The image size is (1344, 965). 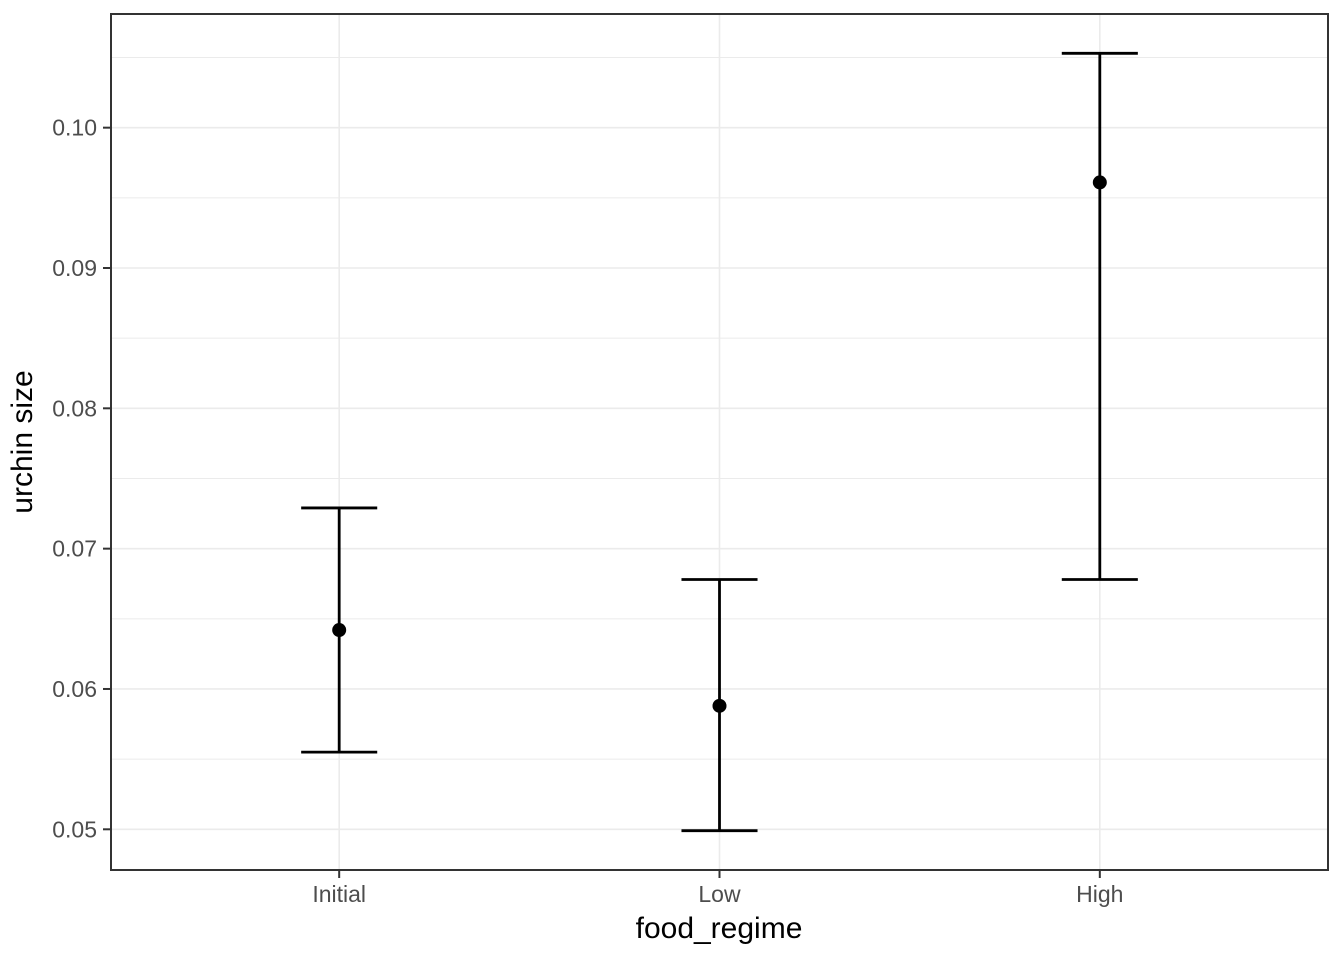 I want to click on x-axis-title: food_regime, so click(x=719, y=928).